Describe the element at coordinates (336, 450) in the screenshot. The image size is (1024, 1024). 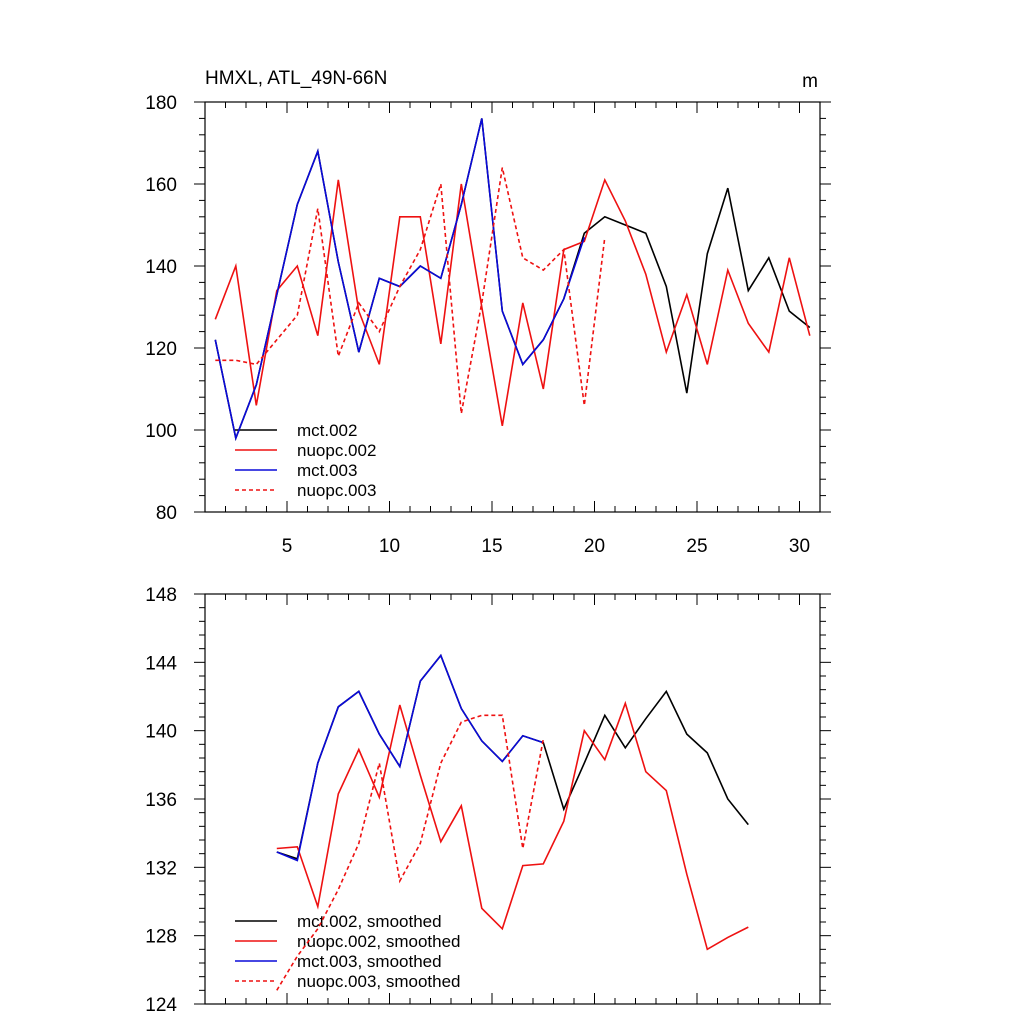
I see `legend-label: nuopc.002` at that location.